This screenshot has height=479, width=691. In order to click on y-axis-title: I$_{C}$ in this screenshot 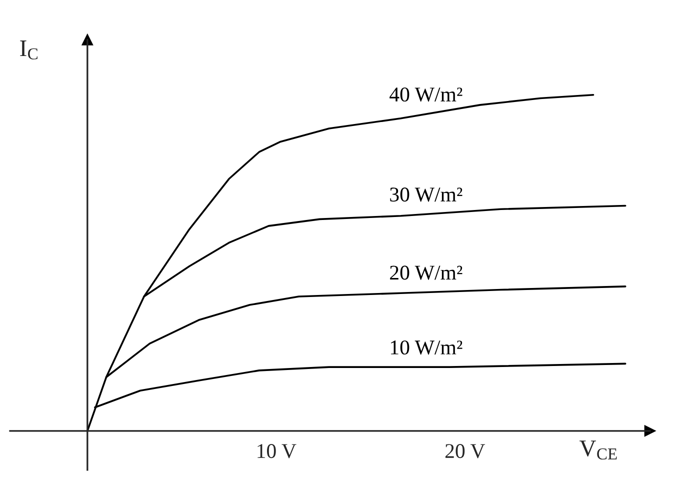, I will do `click(29, 50)`.